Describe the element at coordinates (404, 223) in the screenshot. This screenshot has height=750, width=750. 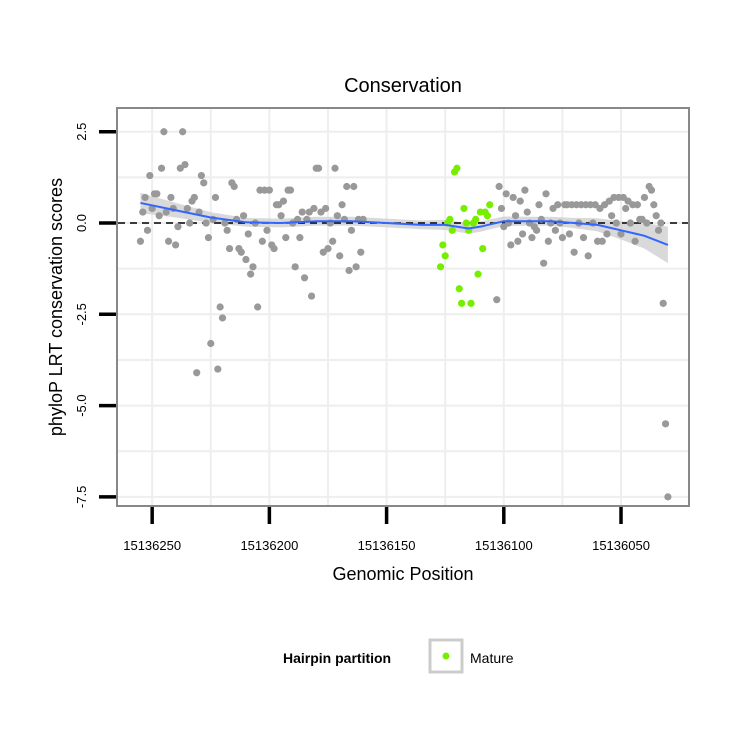
I see `smooth-line-layer` at that location.